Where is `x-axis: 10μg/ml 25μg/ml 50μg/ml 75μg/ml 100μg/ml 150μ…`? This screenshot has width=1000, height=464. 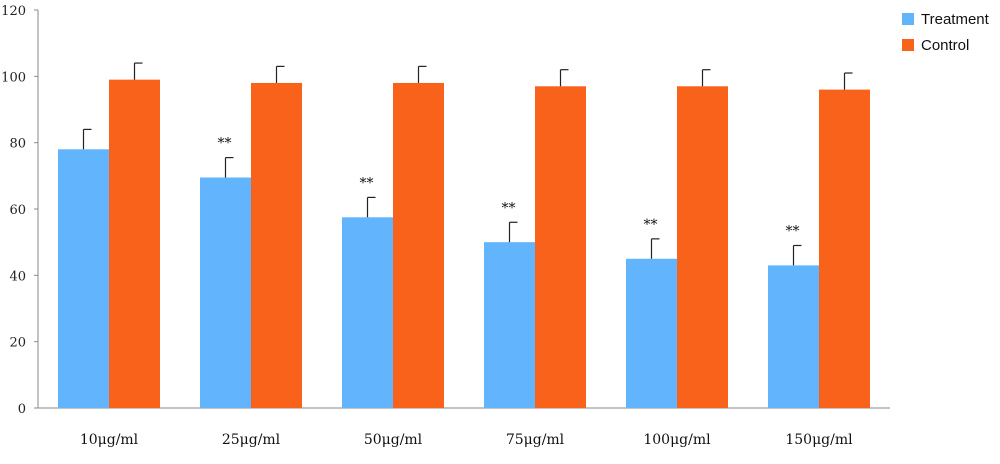 x-axis: 10μg/ml 25μg/ml 50μg/ml 75μg/ml 100μg/ml 150μ… is located at coordinates (464, 427).